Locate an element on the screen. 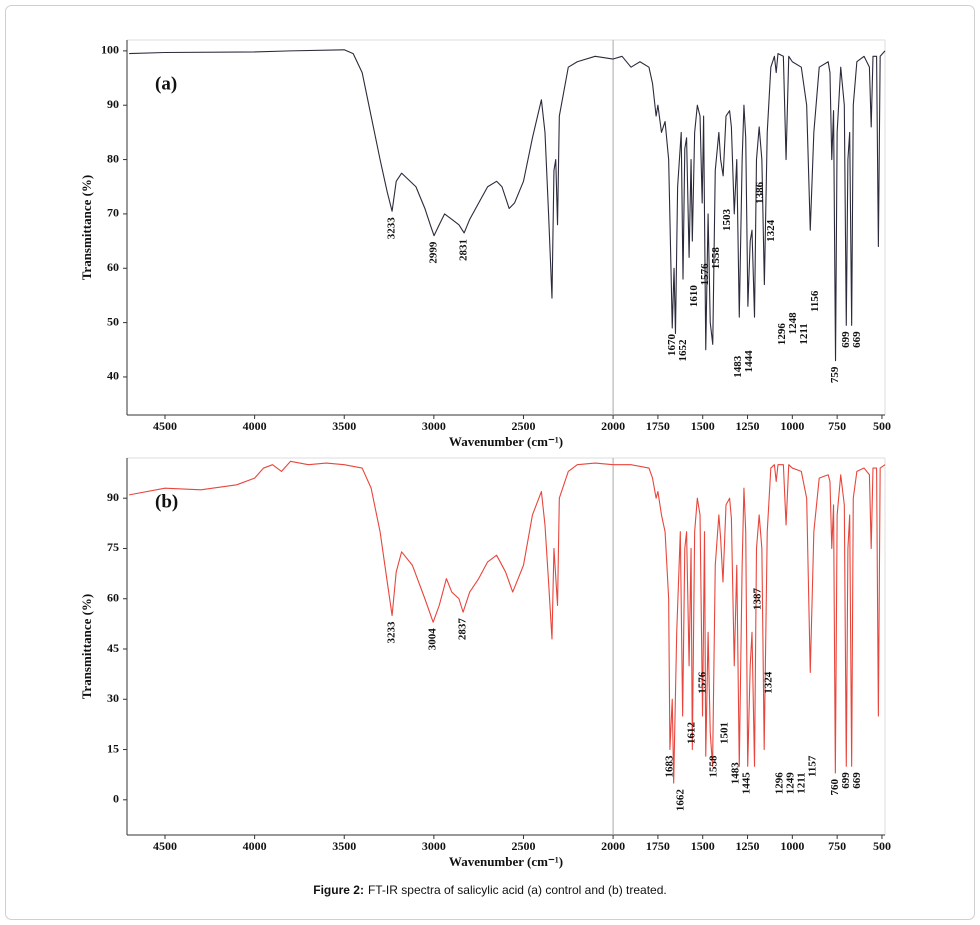  peak-label: 2831 is located at coordinates (464, 250).